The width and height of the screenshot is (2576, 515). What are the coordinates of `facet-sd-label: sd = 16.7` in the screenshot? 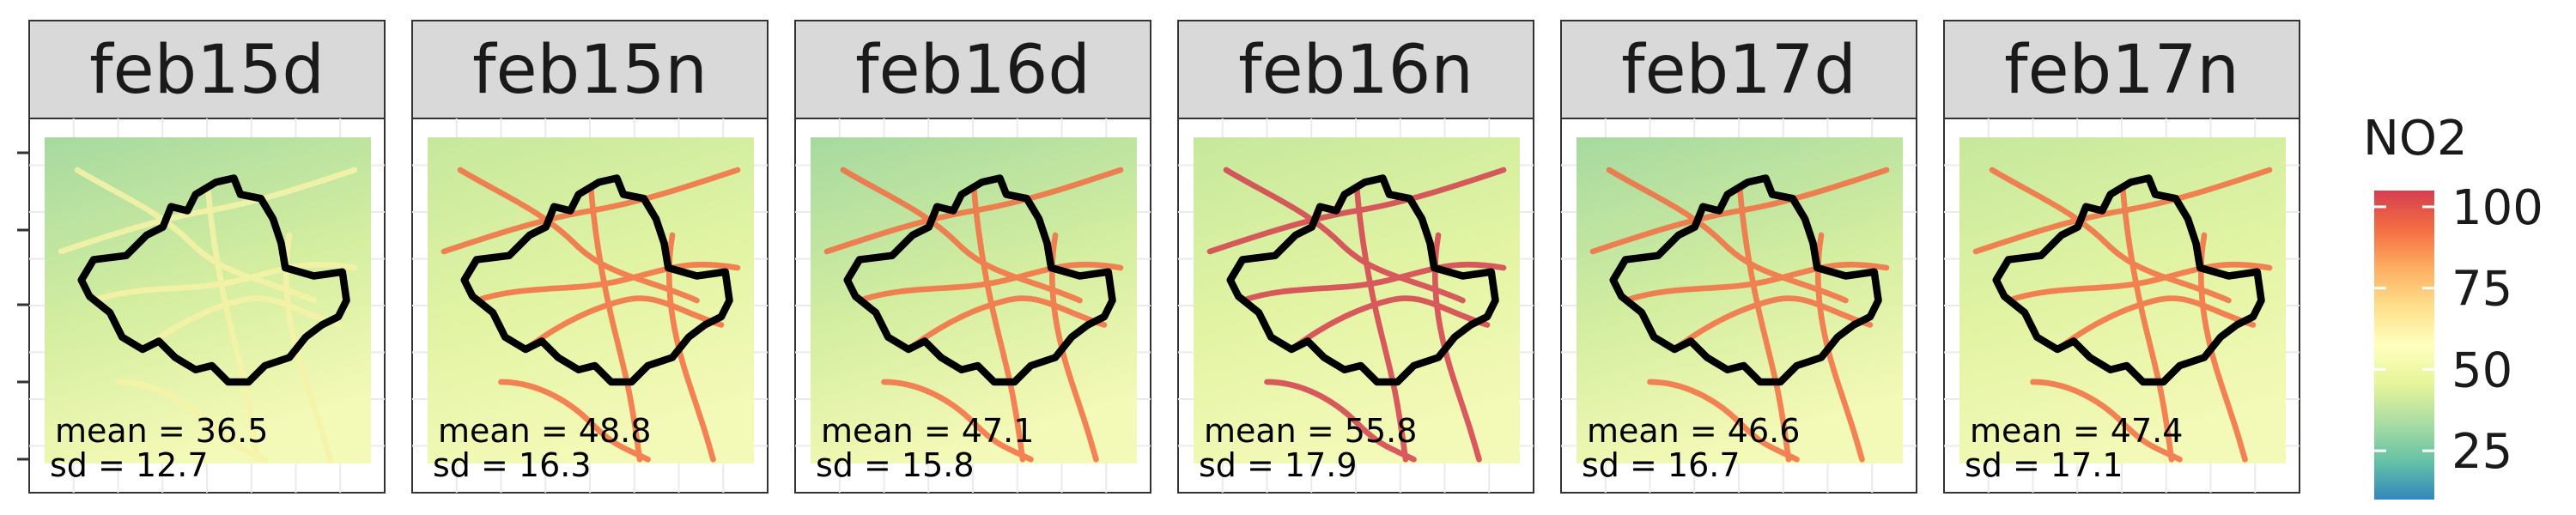 It's located at (1661, 465).